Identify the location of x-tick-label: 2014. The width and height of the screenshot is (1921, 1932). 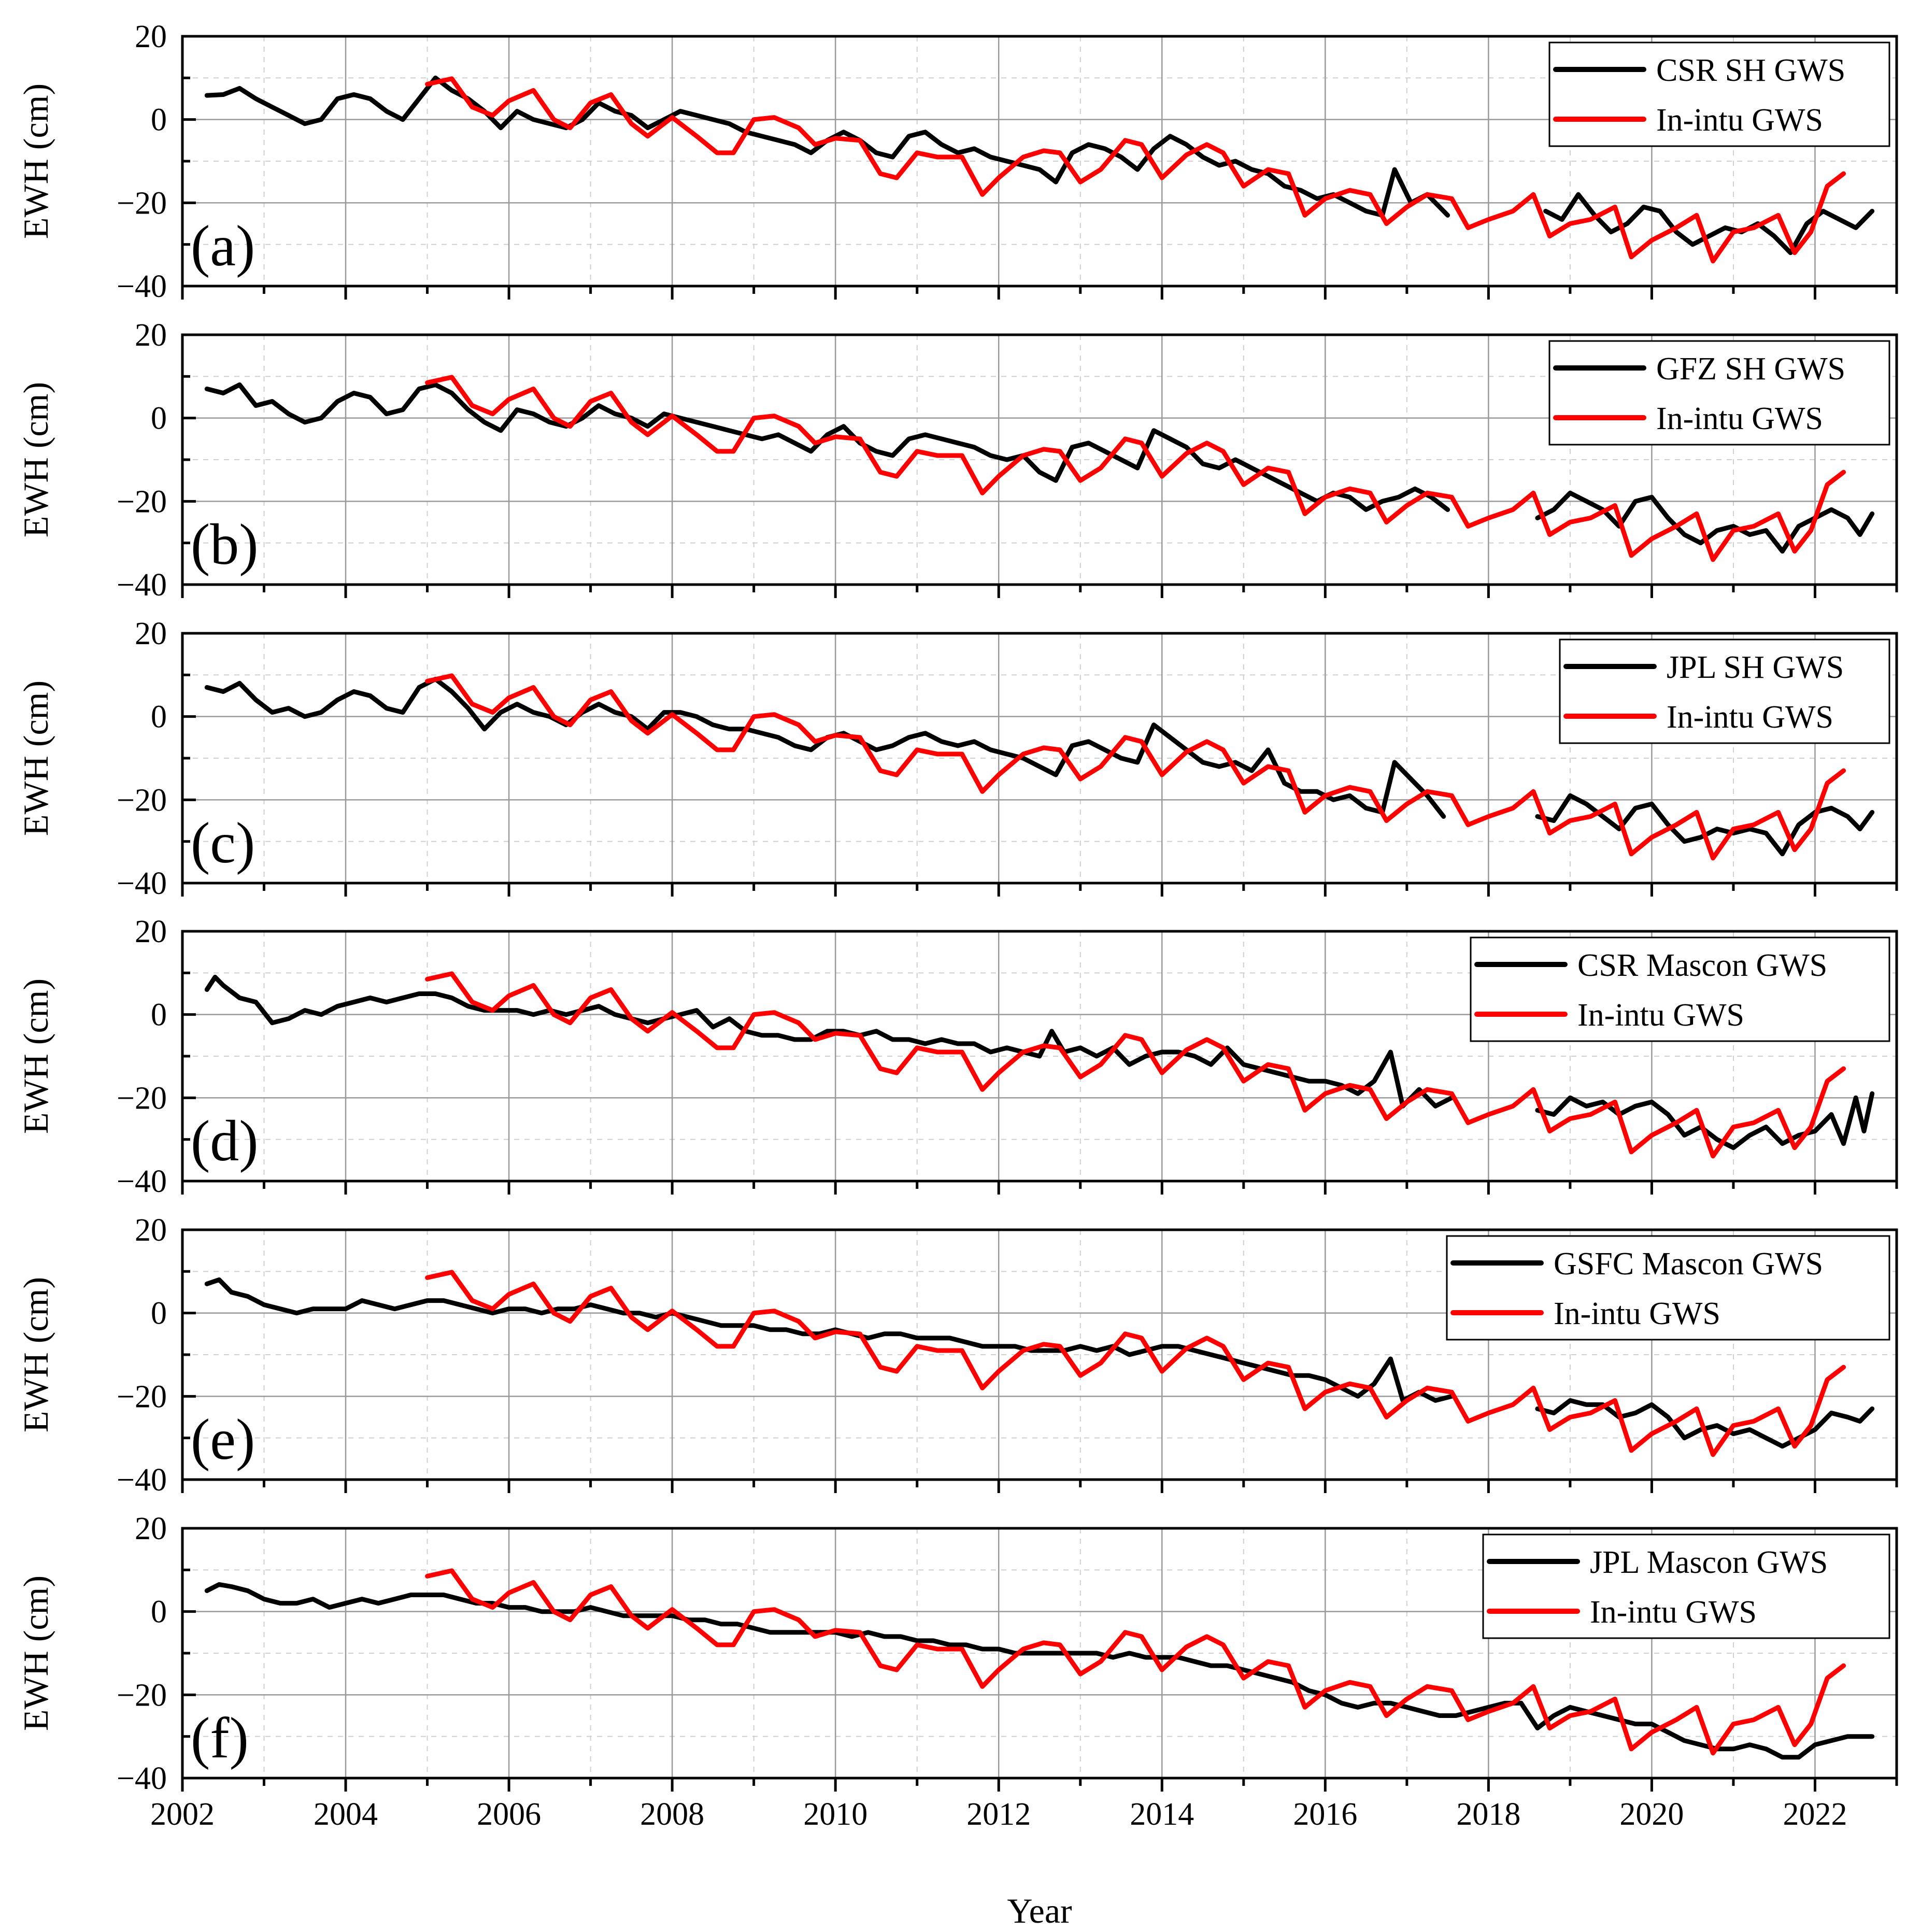
(1162, 1814).